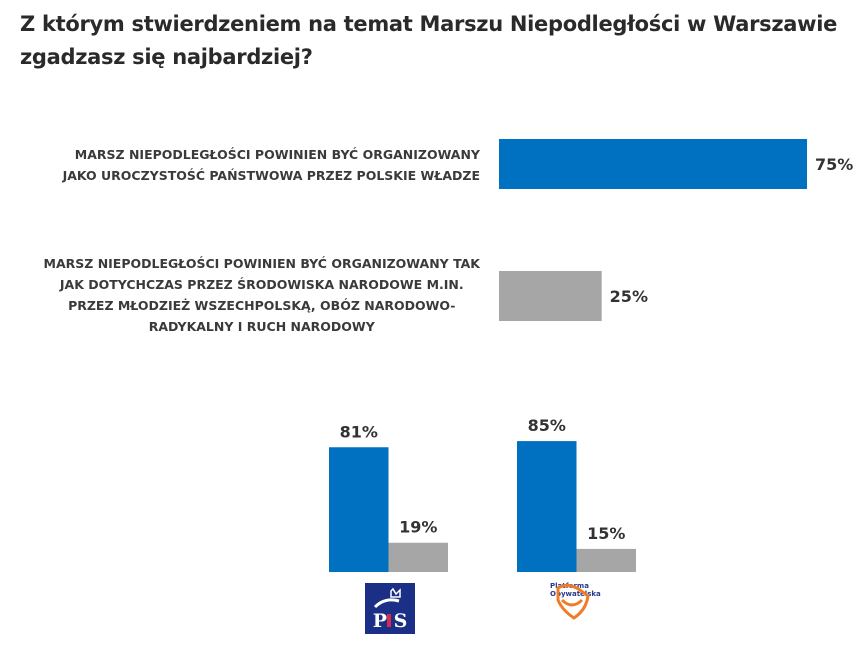 The image size is (865, 650). I want to click on title-line-2: zgadzasz się najbardziej?, so click(166, 57).